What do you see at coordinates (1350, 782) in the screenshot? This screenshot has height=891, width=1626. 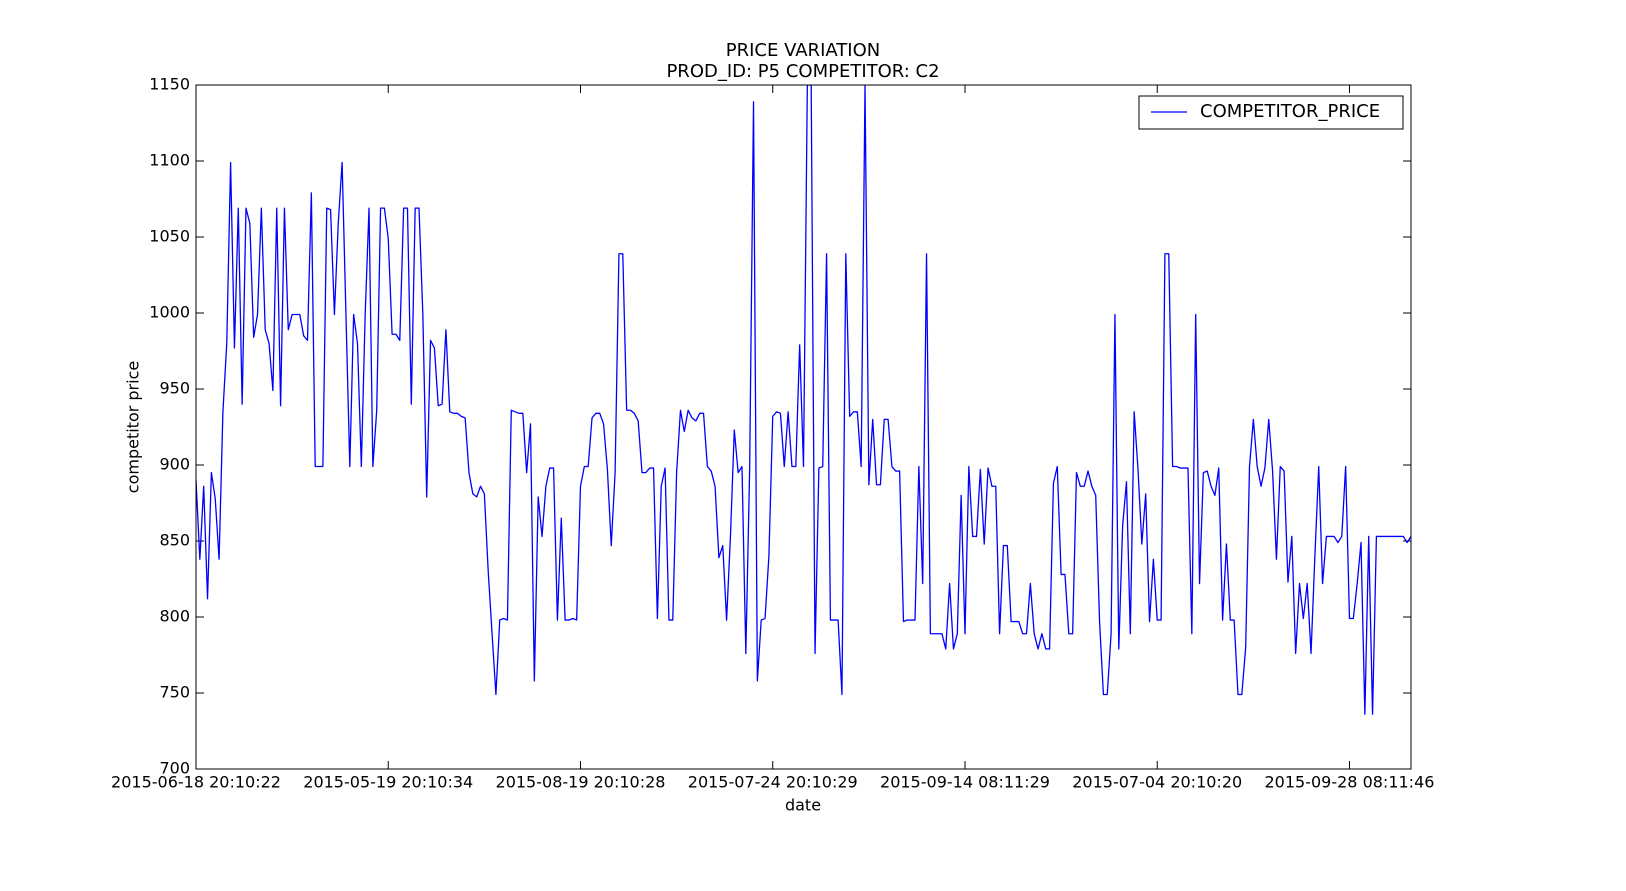 I see `x-tick-label: 2015-09-28 08:11:46` at bounding box center [1350, 782].